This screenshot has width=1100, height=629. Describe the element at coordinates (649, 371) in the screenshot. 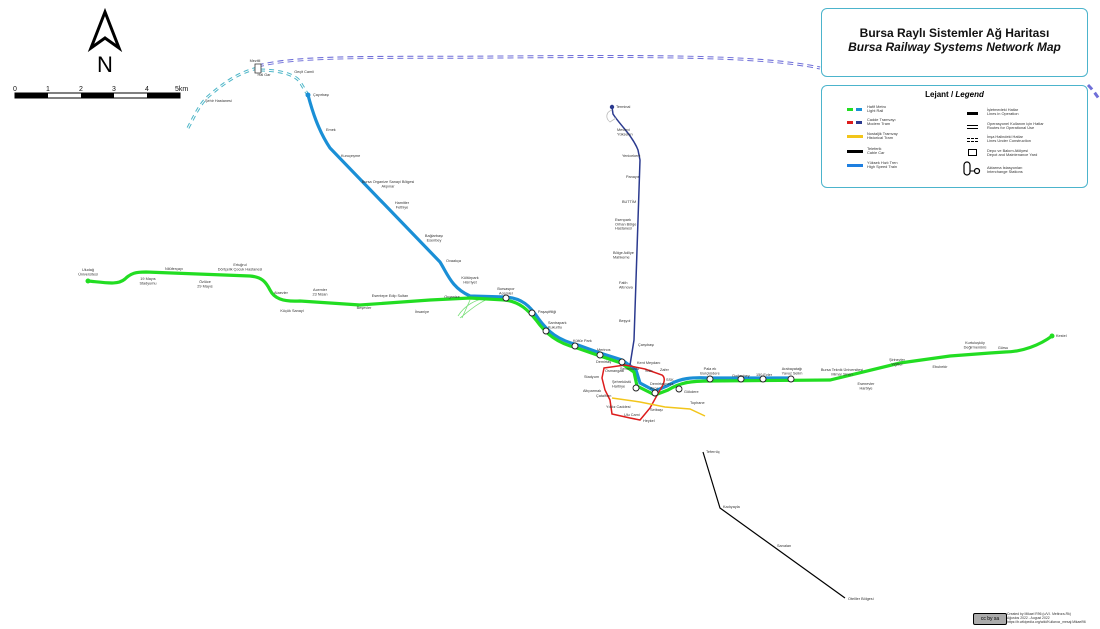

I see `station-label: Sıtkı` at that location.